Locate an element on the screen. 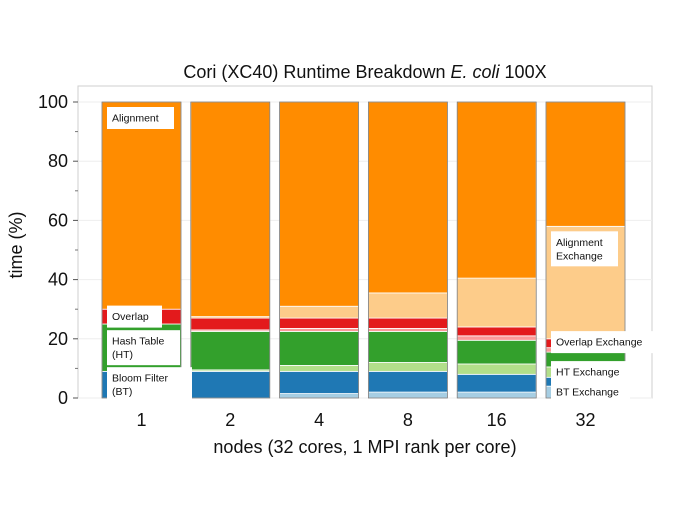 Image resolution: width=677 pixels, height=523 pixels. annotation-text: BT Exchange is located at coordinates (587, 393).